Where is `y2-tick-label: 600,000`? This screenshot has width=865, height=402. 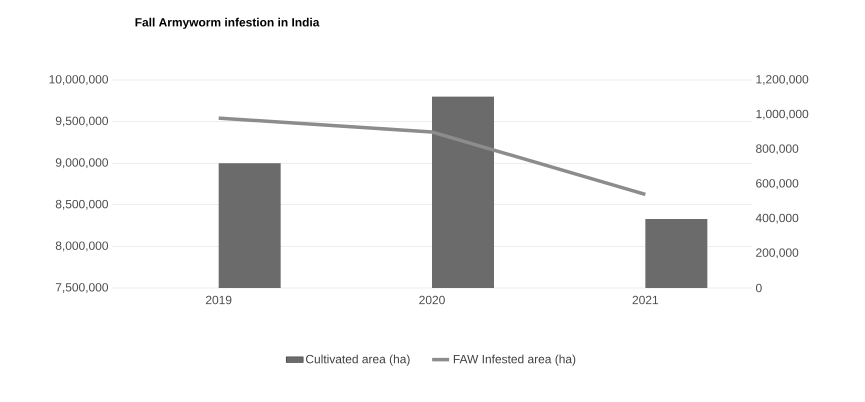 y2-tick-label: 600,000 is located at coordinates (777, 184).